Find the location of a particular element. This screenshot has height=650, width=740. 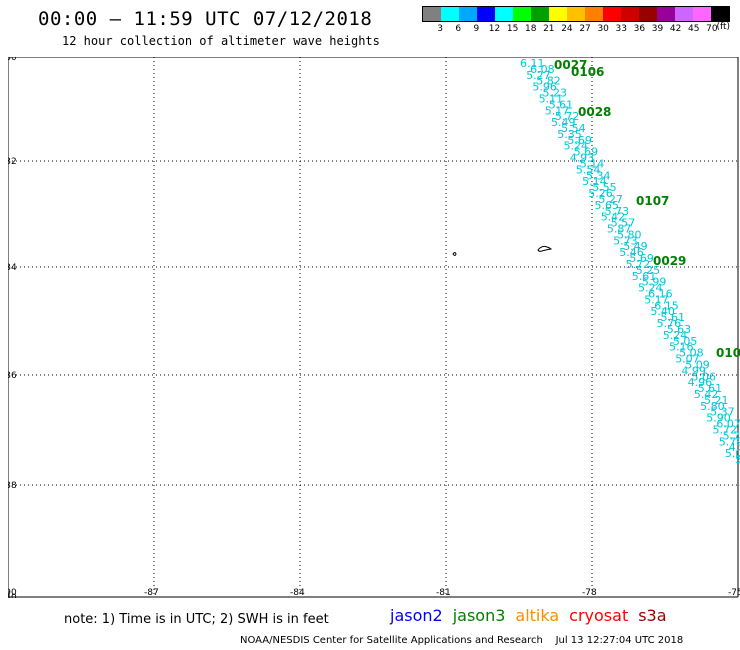

wave-height-value: 5.06 is located at coordinates (704, 376).